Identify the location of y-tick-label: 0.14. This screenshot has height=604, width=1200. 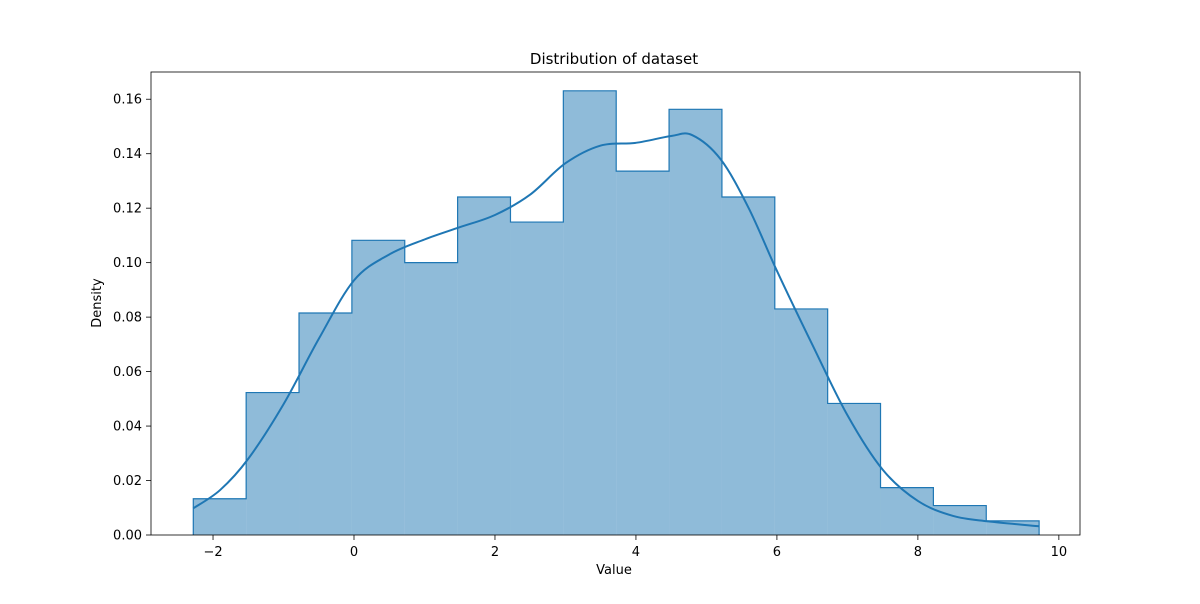
(127, 154).